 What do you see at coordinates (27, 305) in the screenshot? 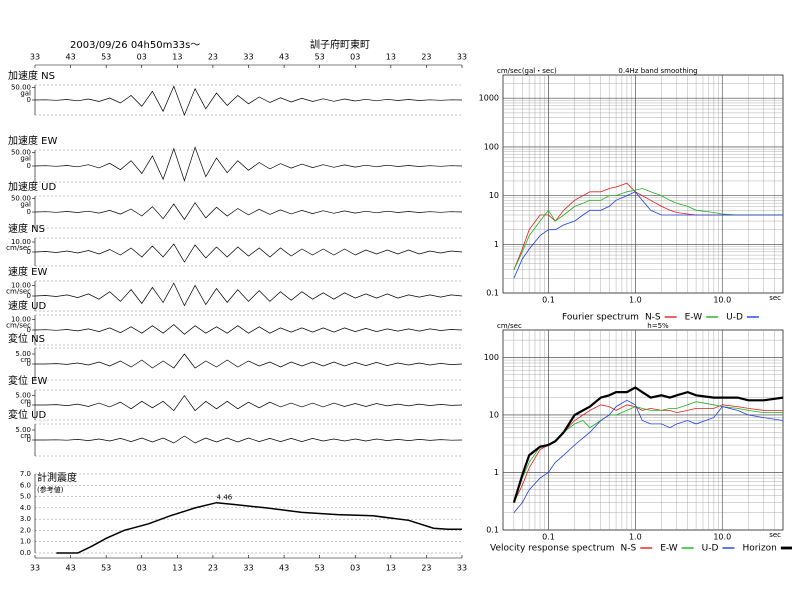
I see `trace-title: 速度 UD` at bounding box center [27, 305].